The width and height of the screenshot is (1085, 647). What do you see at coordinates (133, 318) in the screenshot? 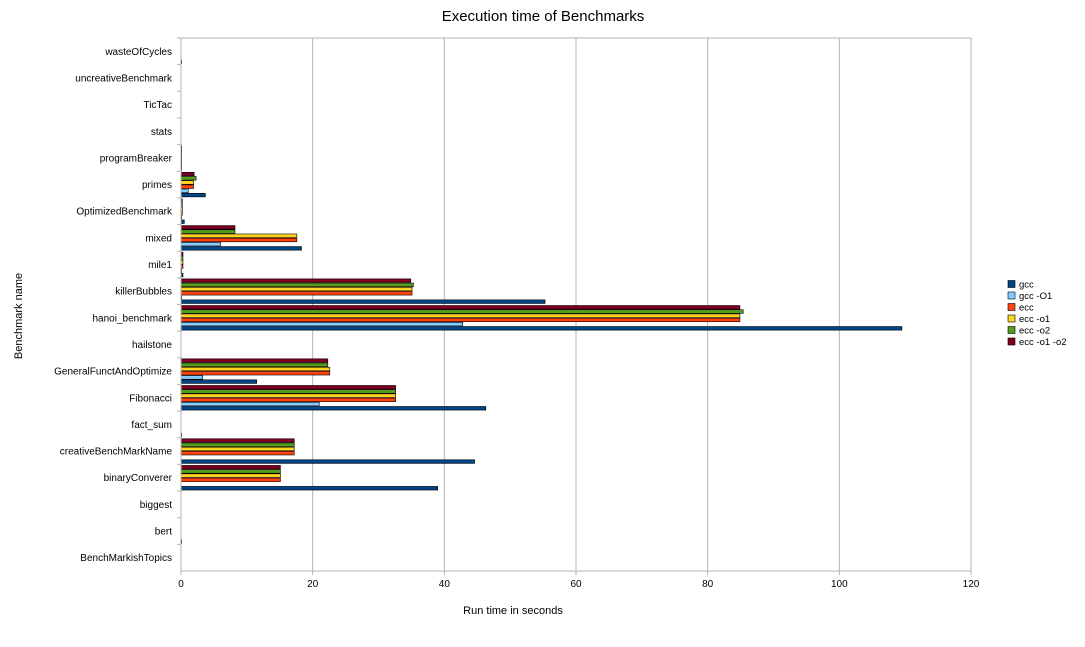
I see `y-tick-label: hanoi_benchmark` at bounding box center [133, 318].